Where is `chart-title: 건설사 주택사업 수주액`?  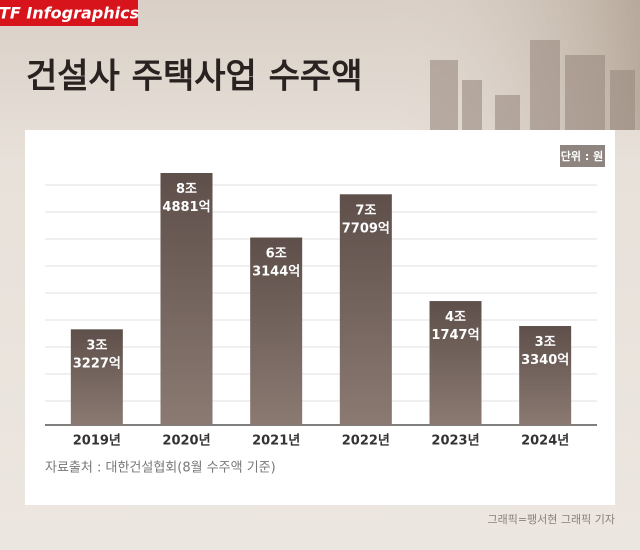
chart-title: 건설사 주택사업 수주액 is located at coordinates (194, 77).